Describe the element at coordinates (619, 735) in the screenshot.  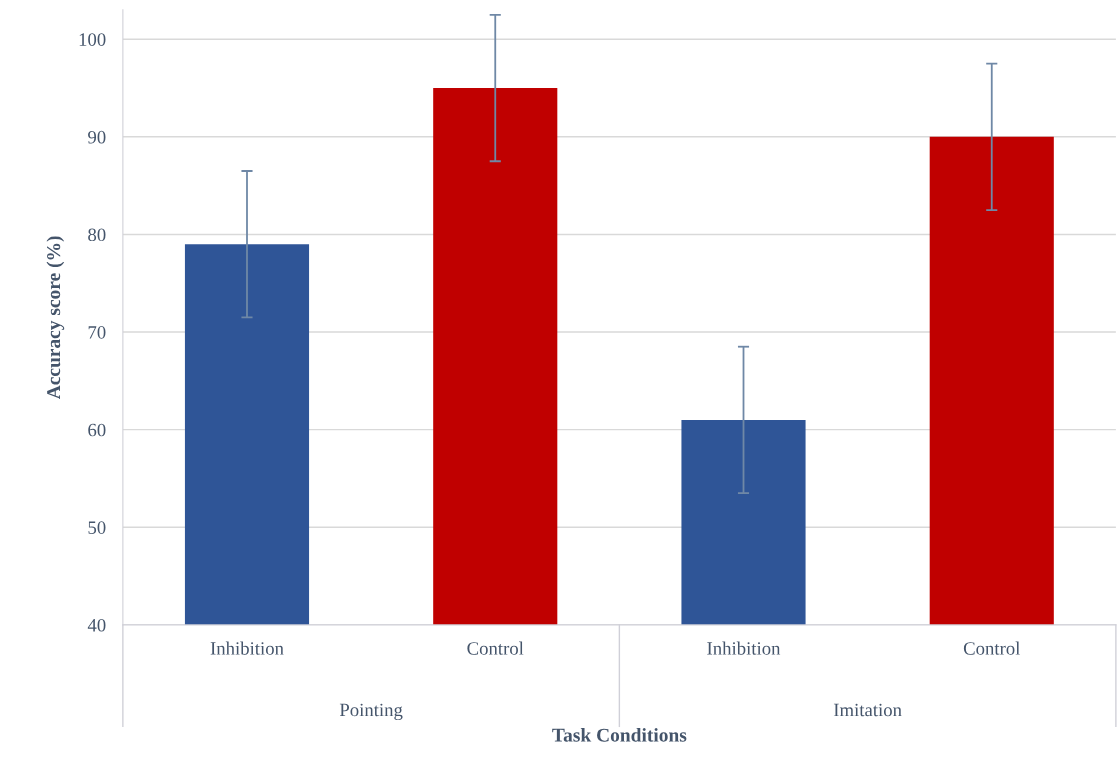
I see `x-axis-title: Task Conditions` at that location.